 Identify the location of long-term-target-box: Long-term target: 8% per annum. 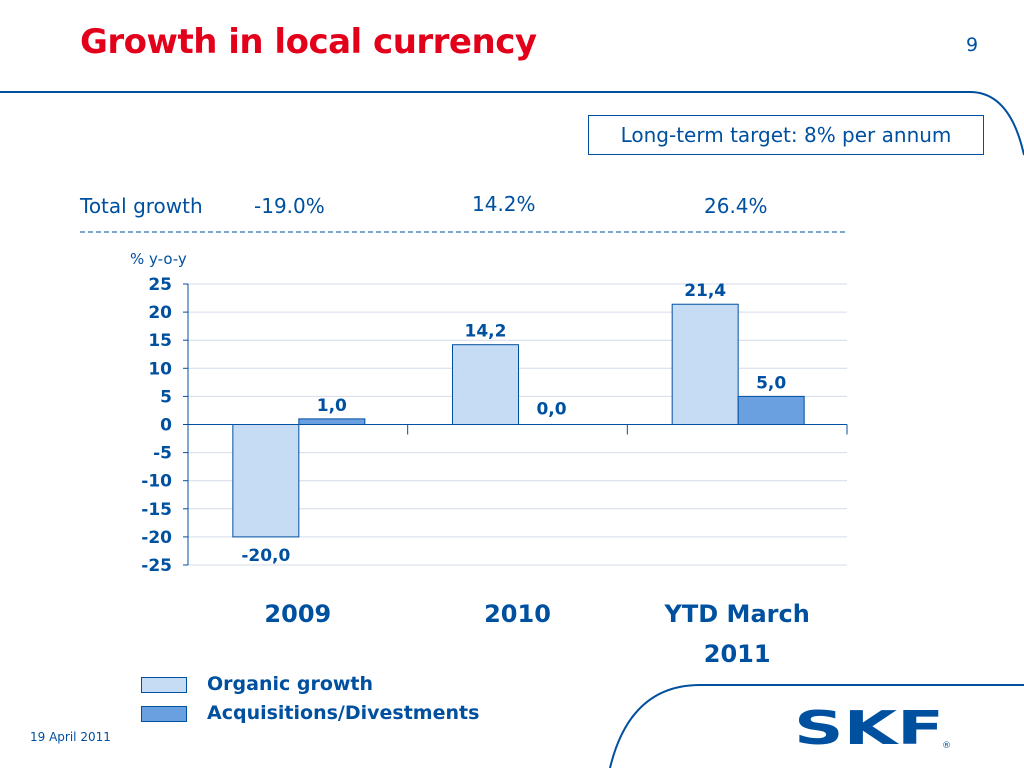
(786, 135).